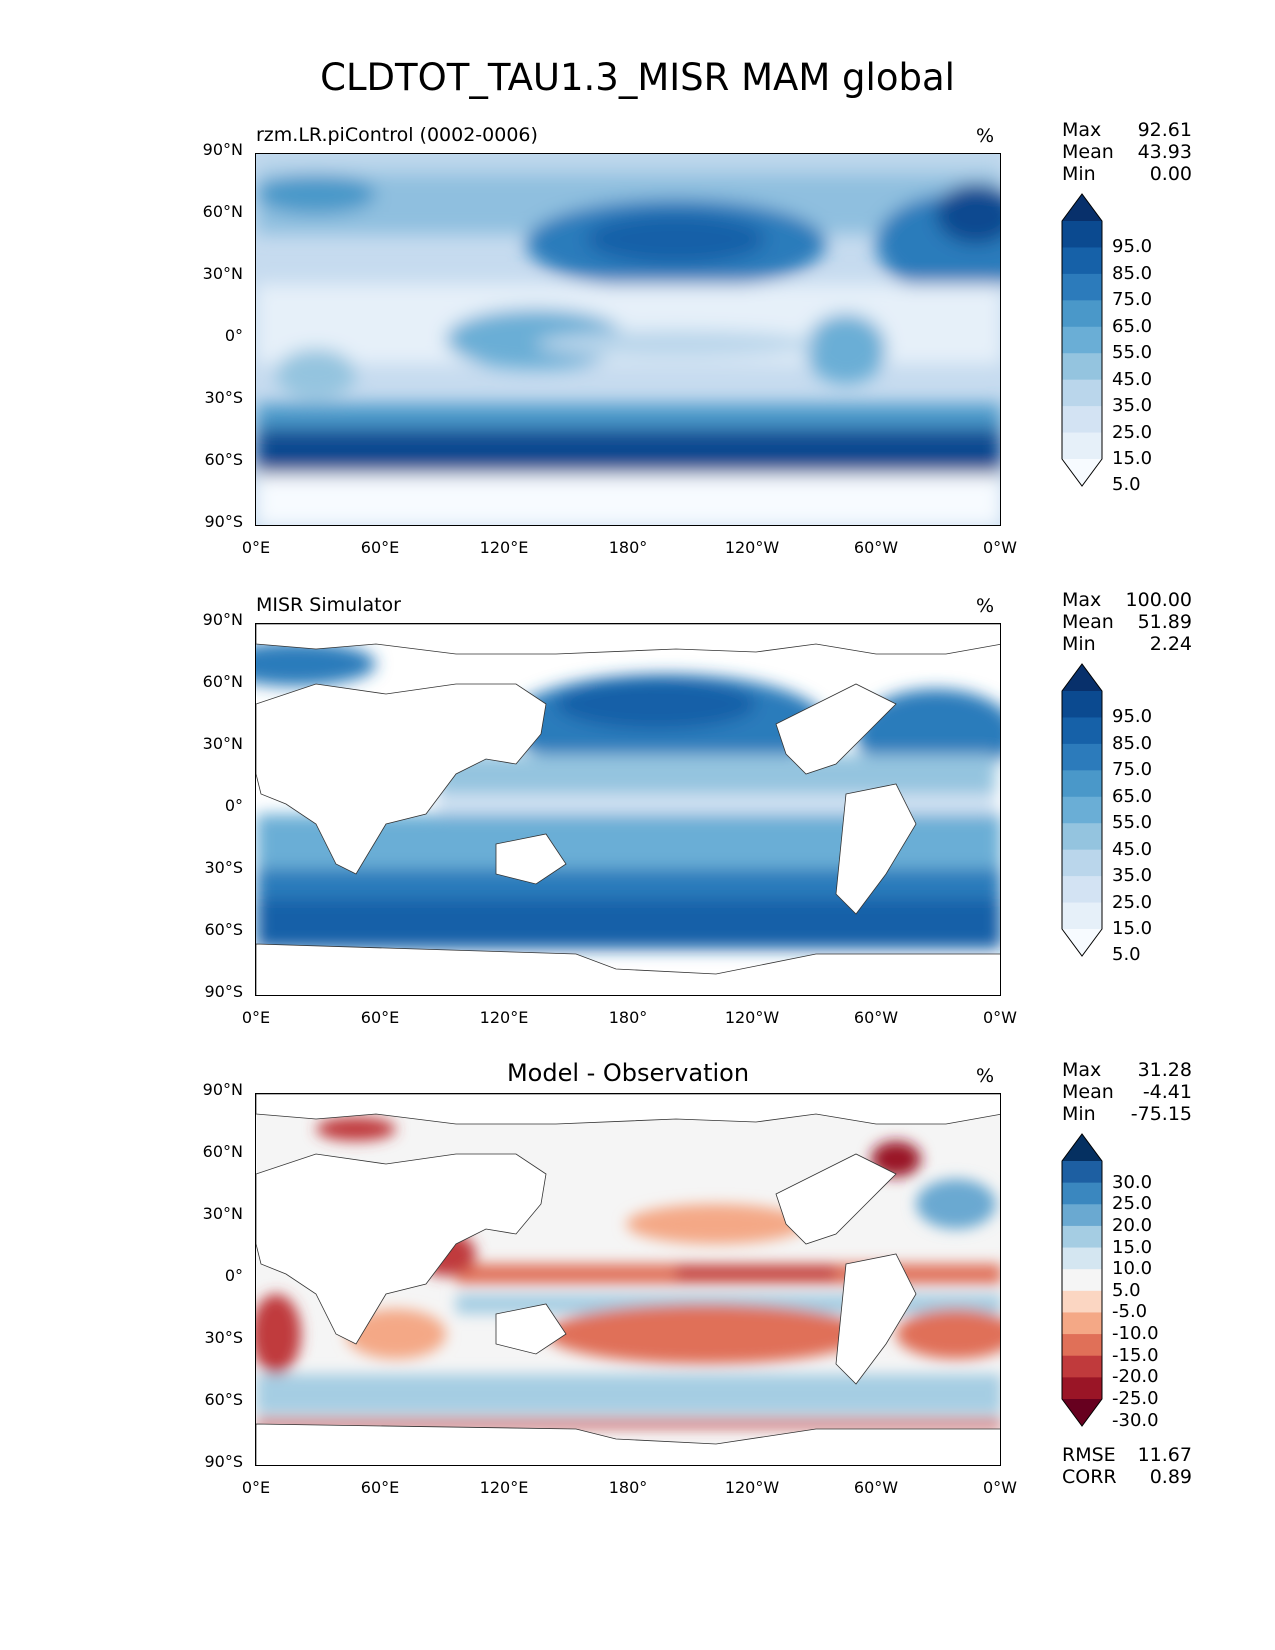 This screenshot has width=1275, height=1650. I want to click on stat-min: 0.00, so click(1170, 174).